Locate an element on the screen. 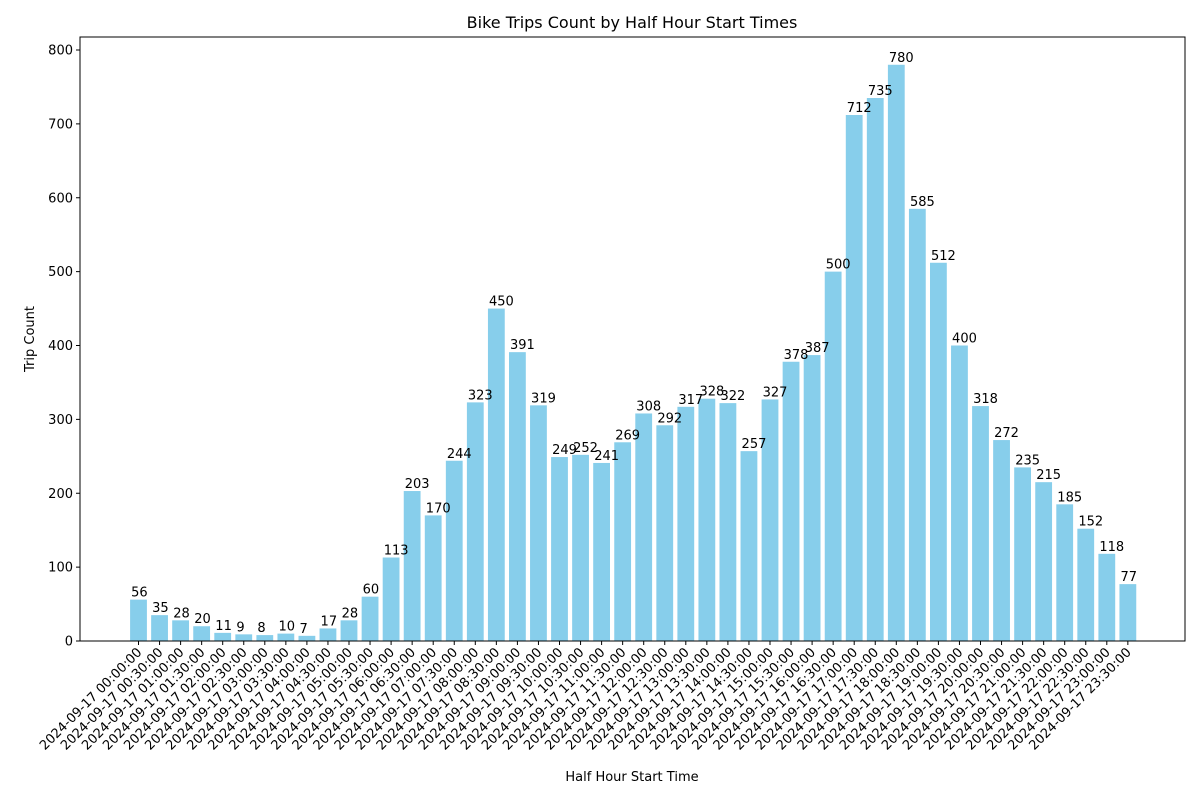  bar-value-label: 391 is located at coordinates (522, 345).